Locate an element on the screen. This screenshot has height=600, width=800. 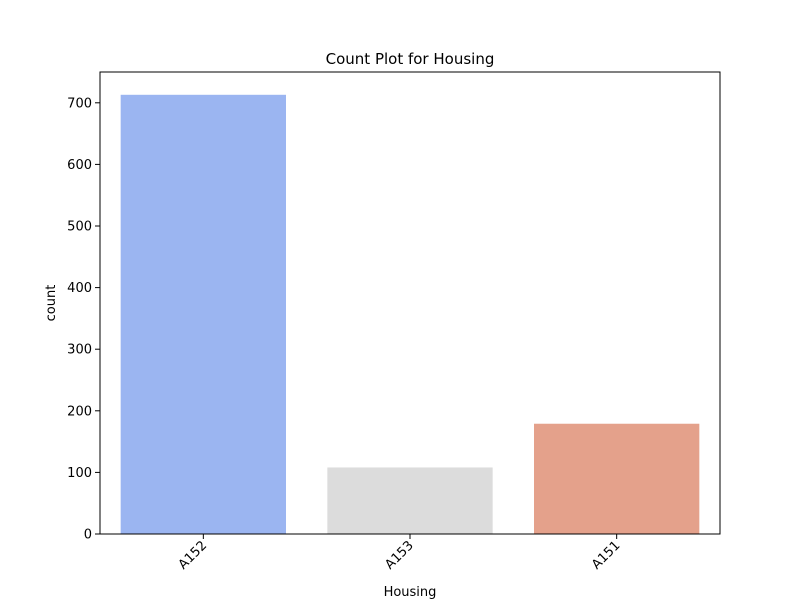
y-tick-label: 400 is located at coordinates (79, 288).